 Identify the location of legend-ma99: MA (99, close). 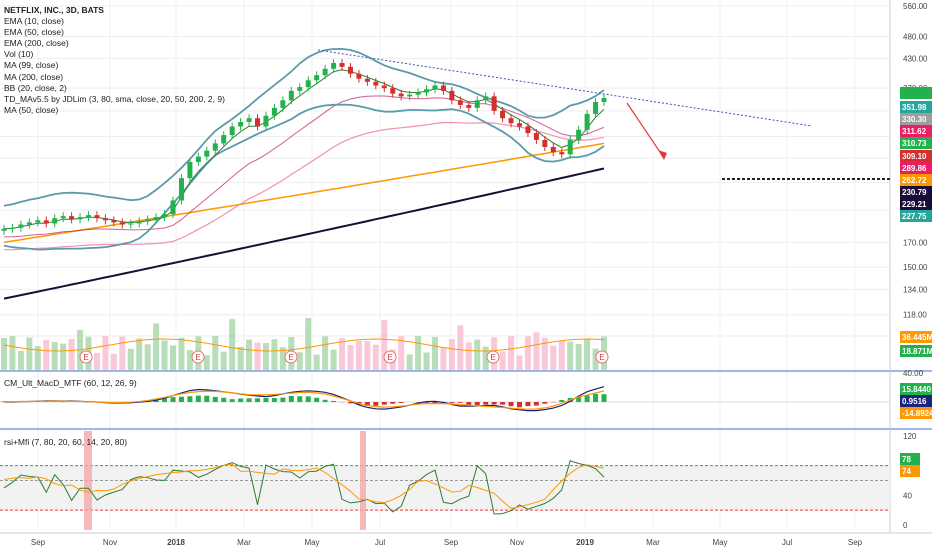
(31, 65).